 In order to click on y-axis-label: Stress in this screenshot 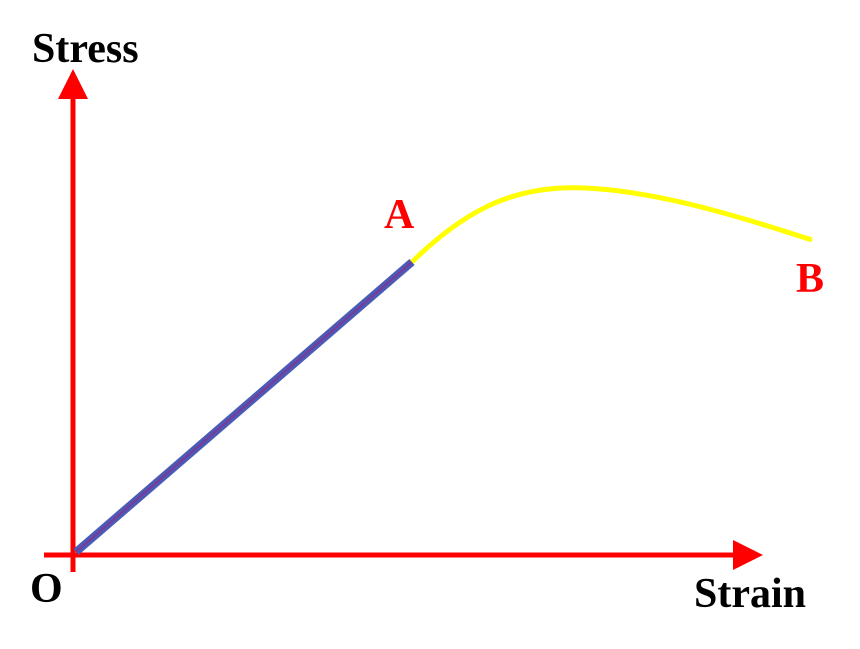, I will do `click(85, 49)`.